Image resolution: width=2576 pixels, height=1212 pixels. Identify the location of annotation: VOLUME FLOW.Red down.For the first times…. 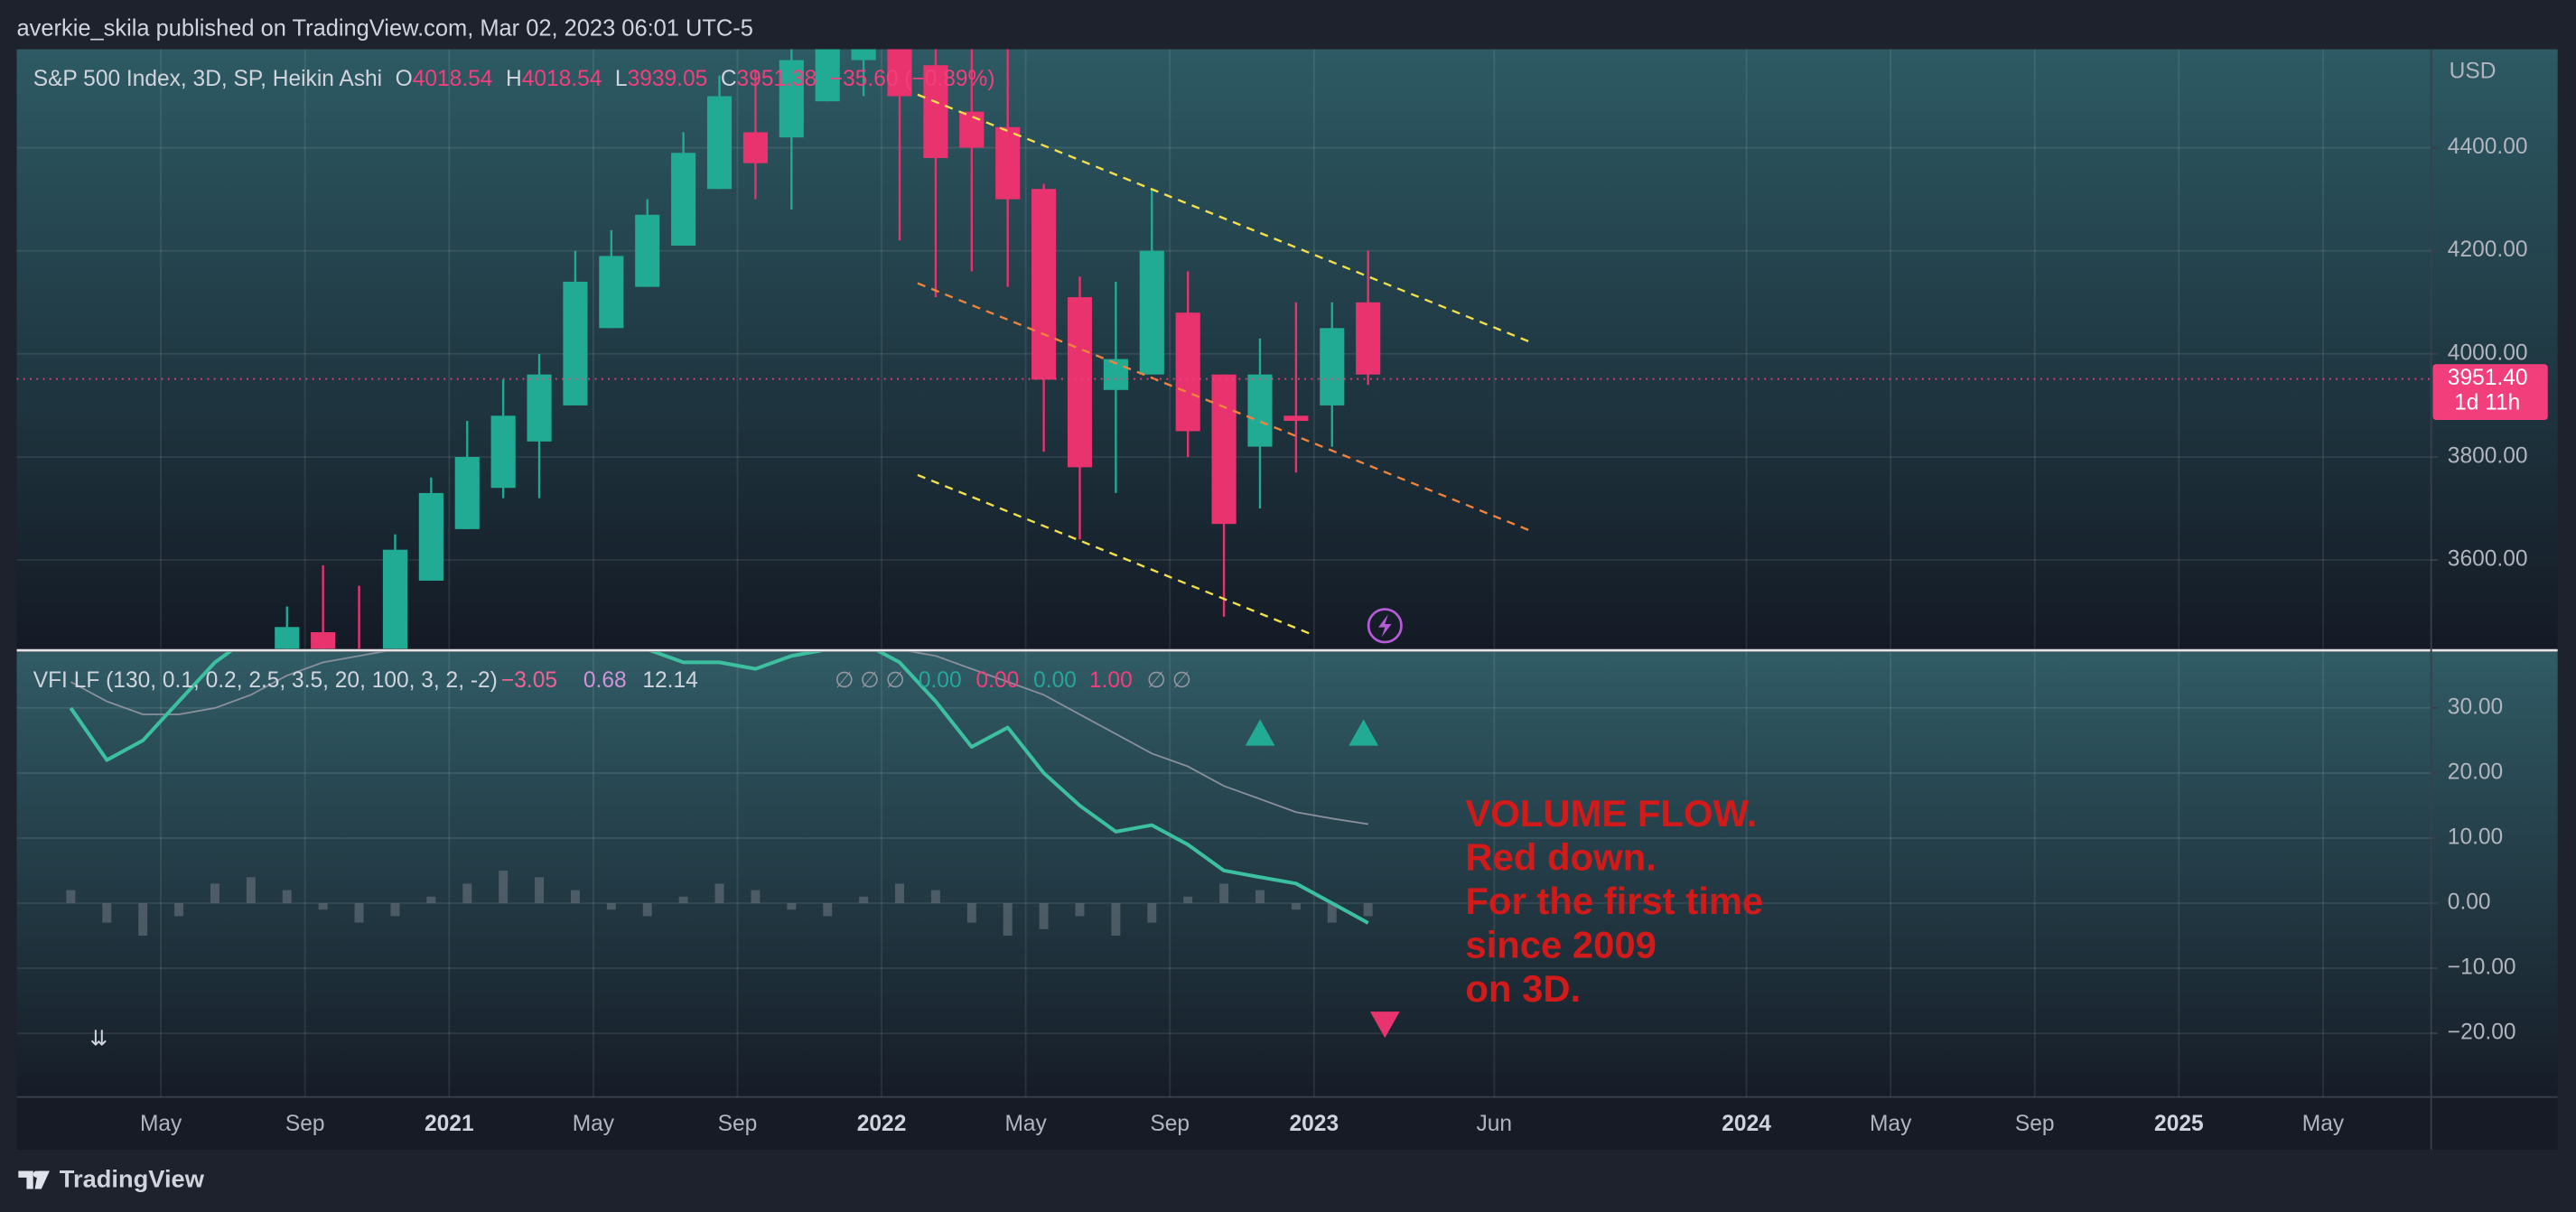
(1614, 901).